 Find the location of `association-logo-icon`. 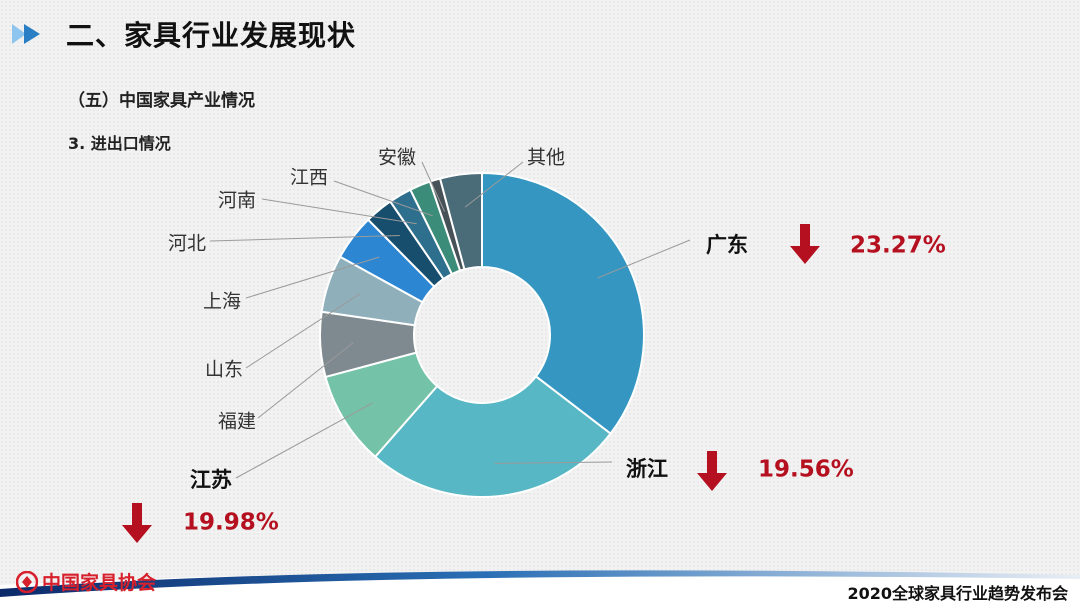

association-logo-icon is located at coordinates (27, 581).